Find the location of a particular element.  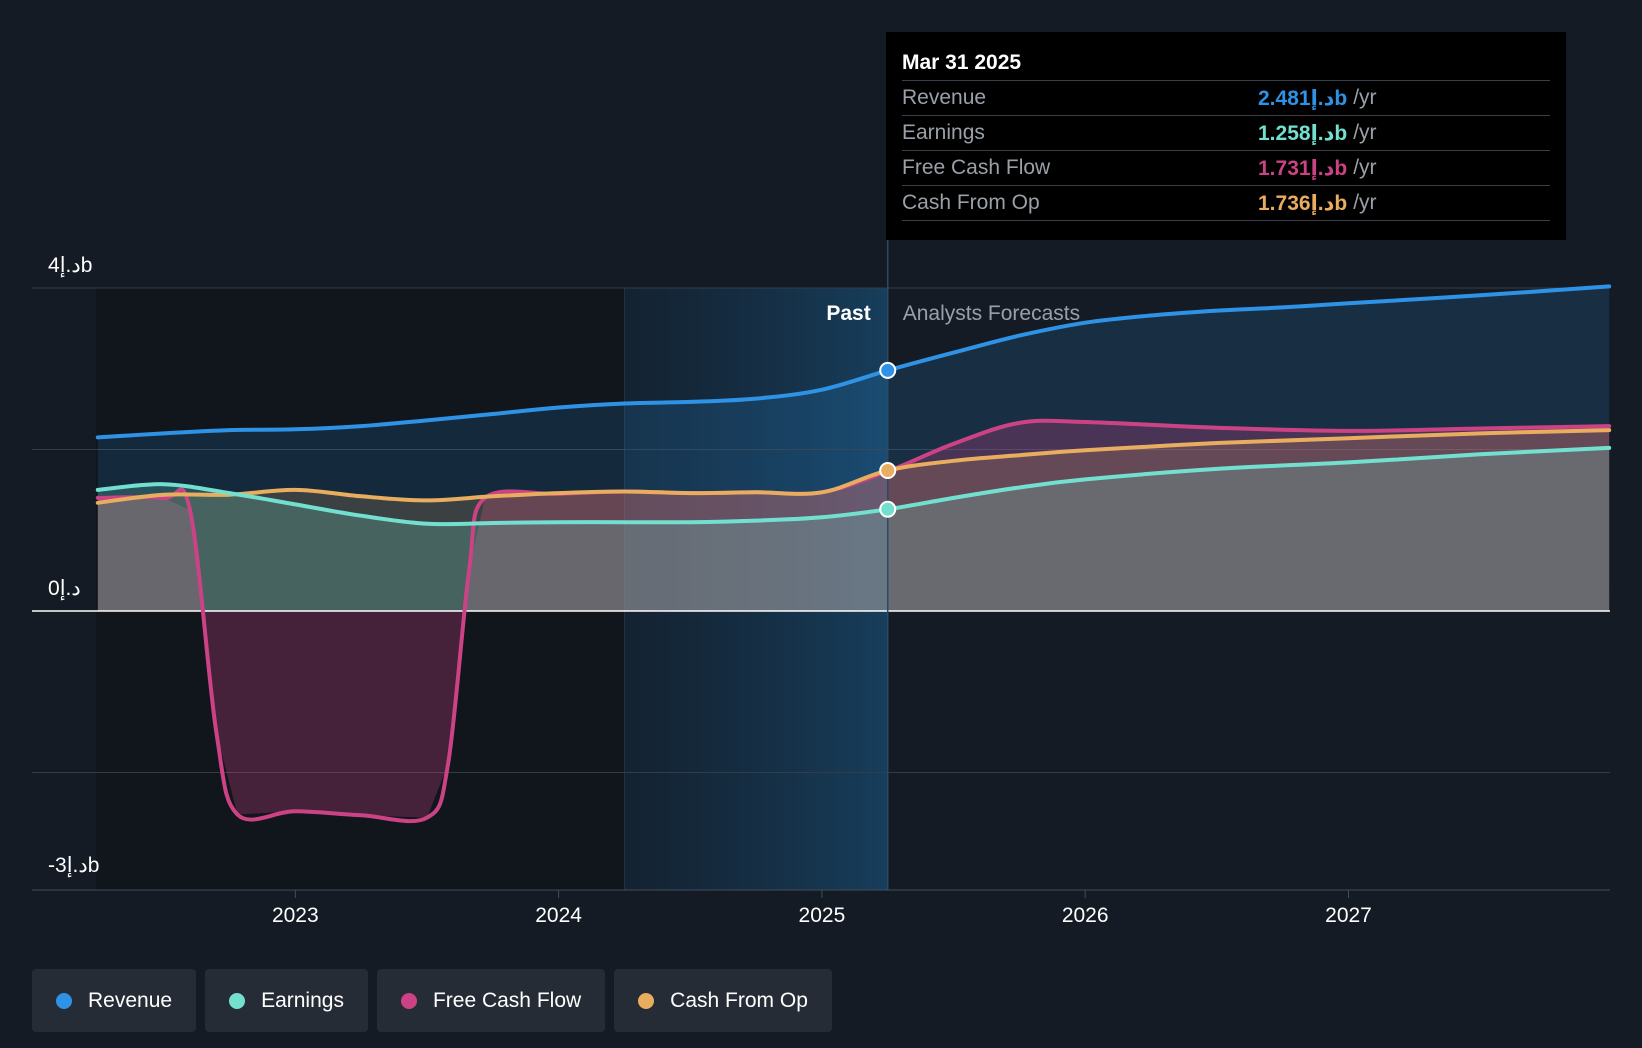

tooltip-value: 1.258د.إb is located at coordinates (1303, 133).